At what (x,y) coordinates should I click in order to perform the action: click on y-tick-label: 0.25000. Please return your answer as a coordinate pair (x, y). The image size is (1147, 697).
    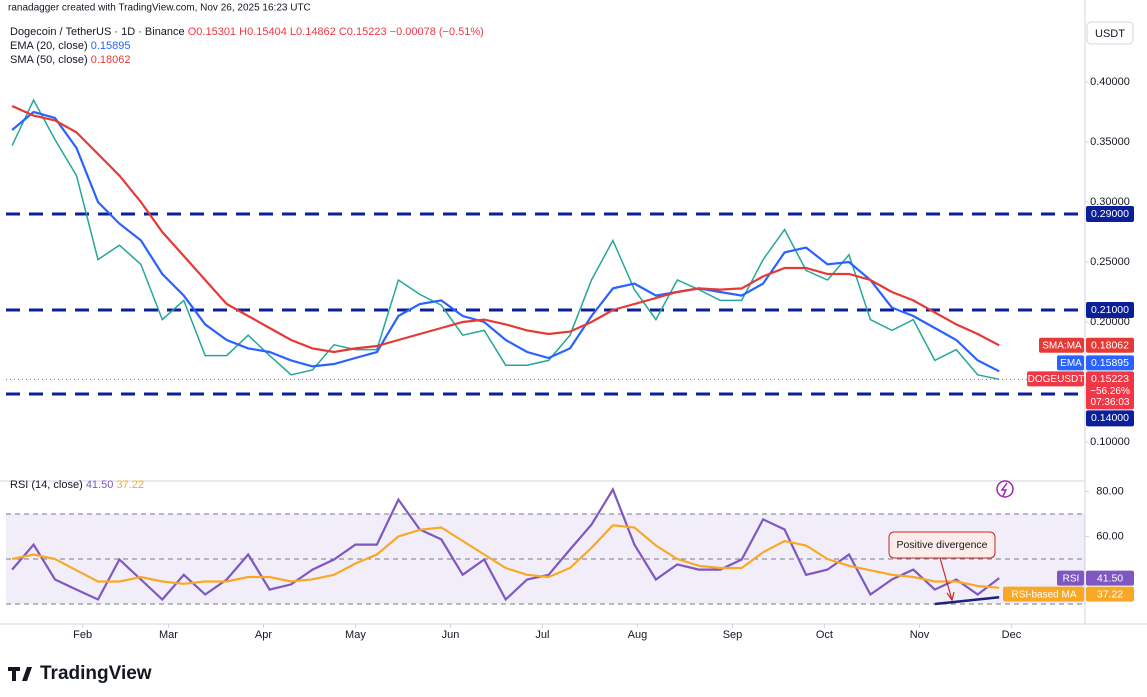
    Looking at the image, I should click on (1110, 262).